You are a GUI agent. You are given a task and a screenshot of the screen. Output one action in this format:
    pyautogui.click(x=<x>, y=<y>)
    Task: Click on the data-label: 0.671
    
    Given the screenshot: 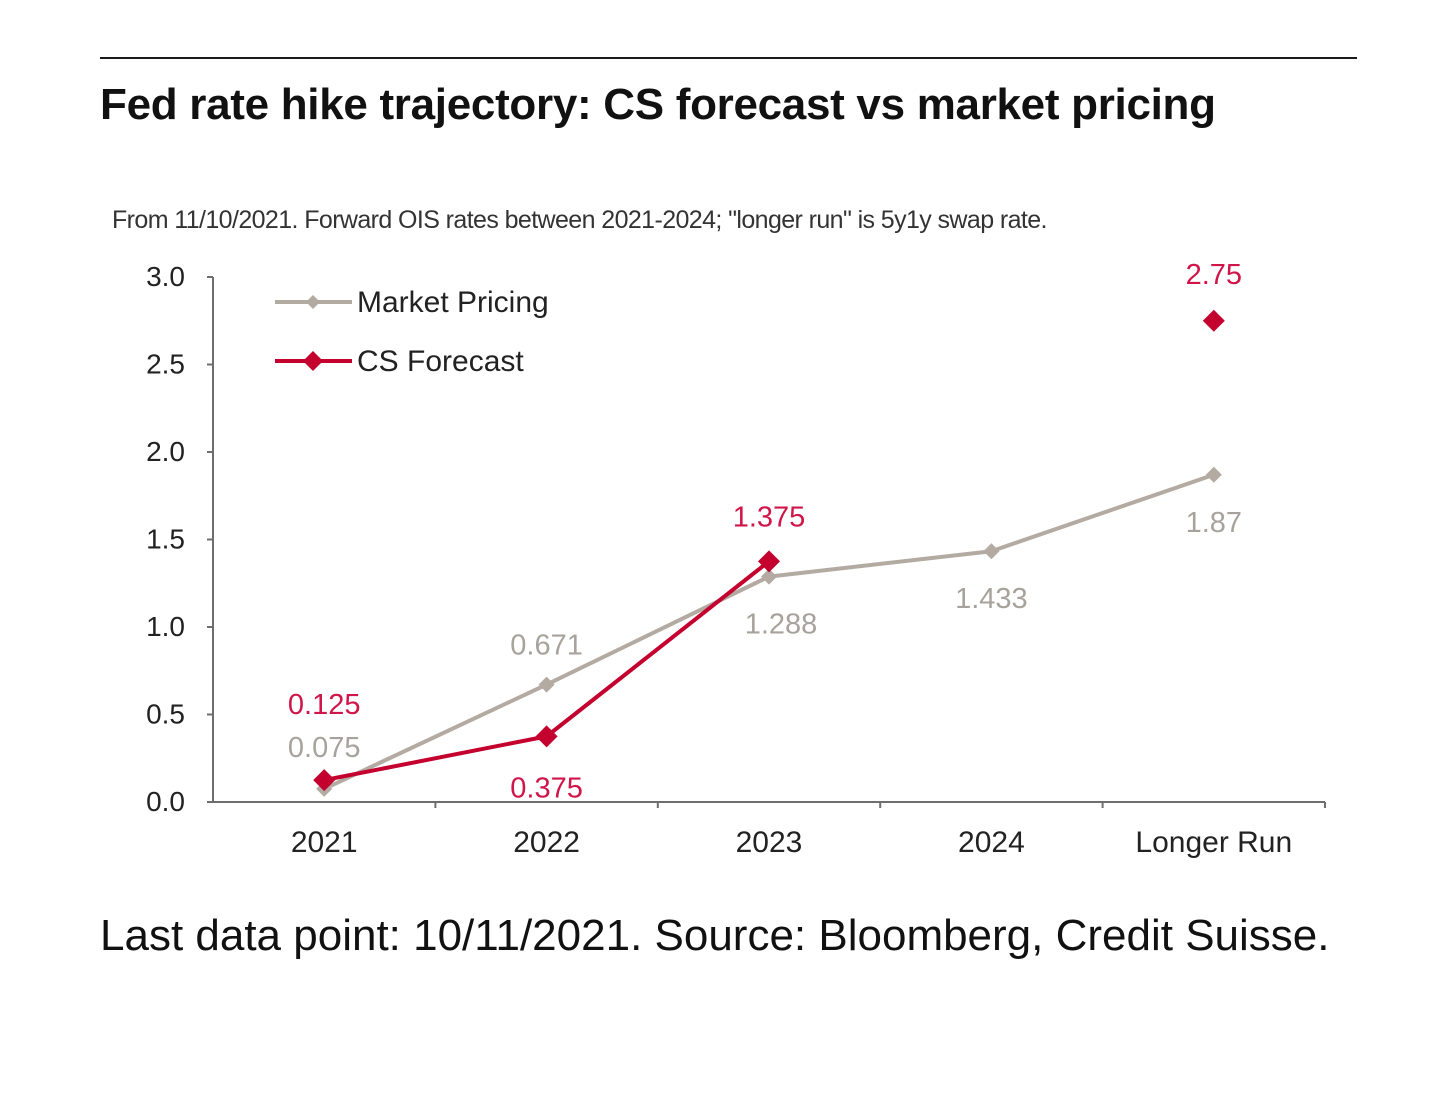 What is the action you would take?
    pyautogui.click(x=546, y=646)
    